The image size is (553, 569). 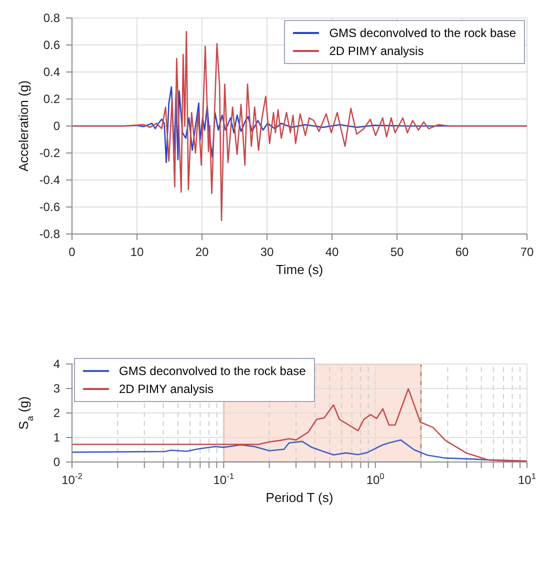 What do you see at coordinates (300, 497) in the screenshot?
I see `x-axis-title: Period T (s)` at bounding box center [300, 497].